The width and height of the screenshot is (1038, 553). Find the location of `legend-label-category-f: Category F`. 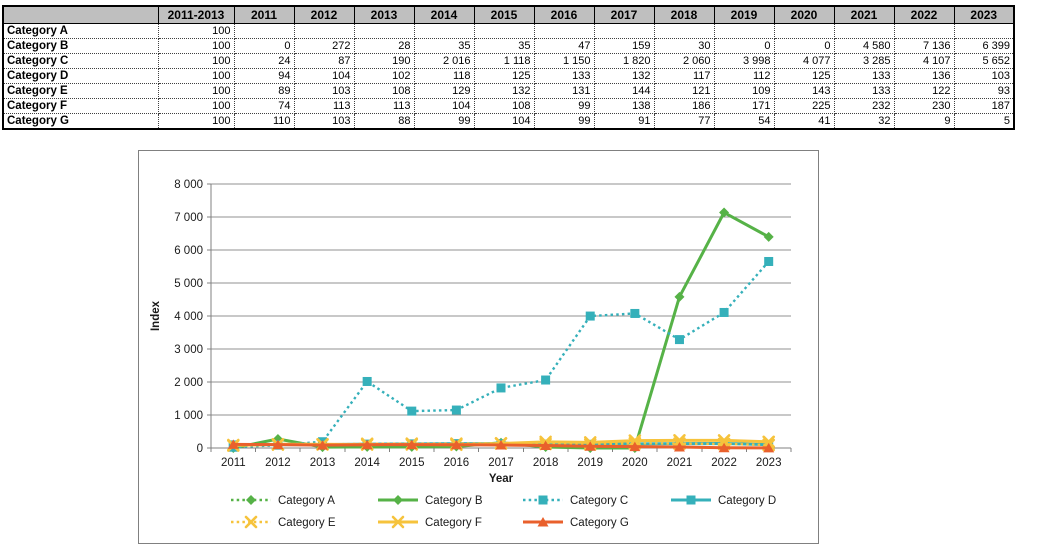

legend-label-category-f: Category F is located at coordinates (453, 523).